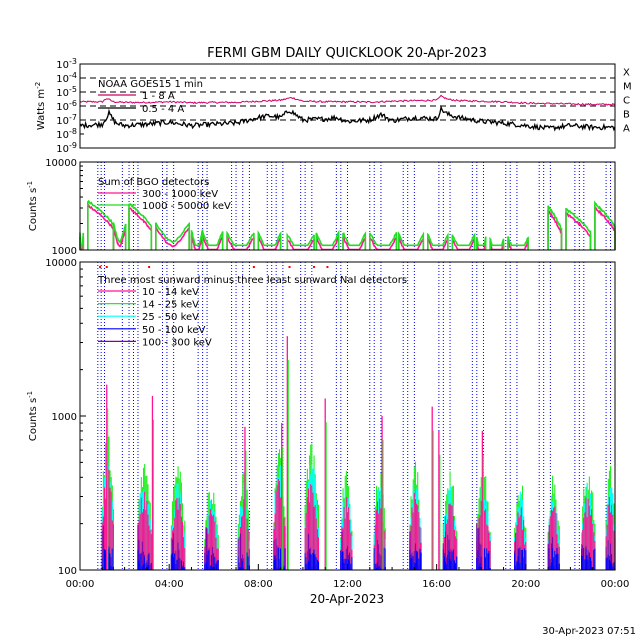  What do you see at coordinates (169, 584) in the screenshot?
I see `x-tick-label: 04:00` at bounding box center [169, 584].